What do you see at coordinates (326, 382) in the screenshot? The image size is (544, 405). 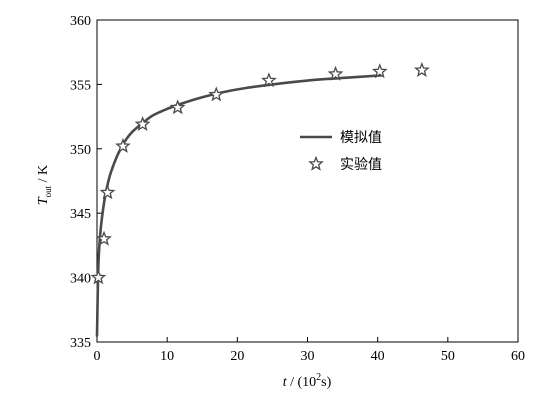 I see `x-axis-unit-suffix: s)` at bounding box center [326, 382].